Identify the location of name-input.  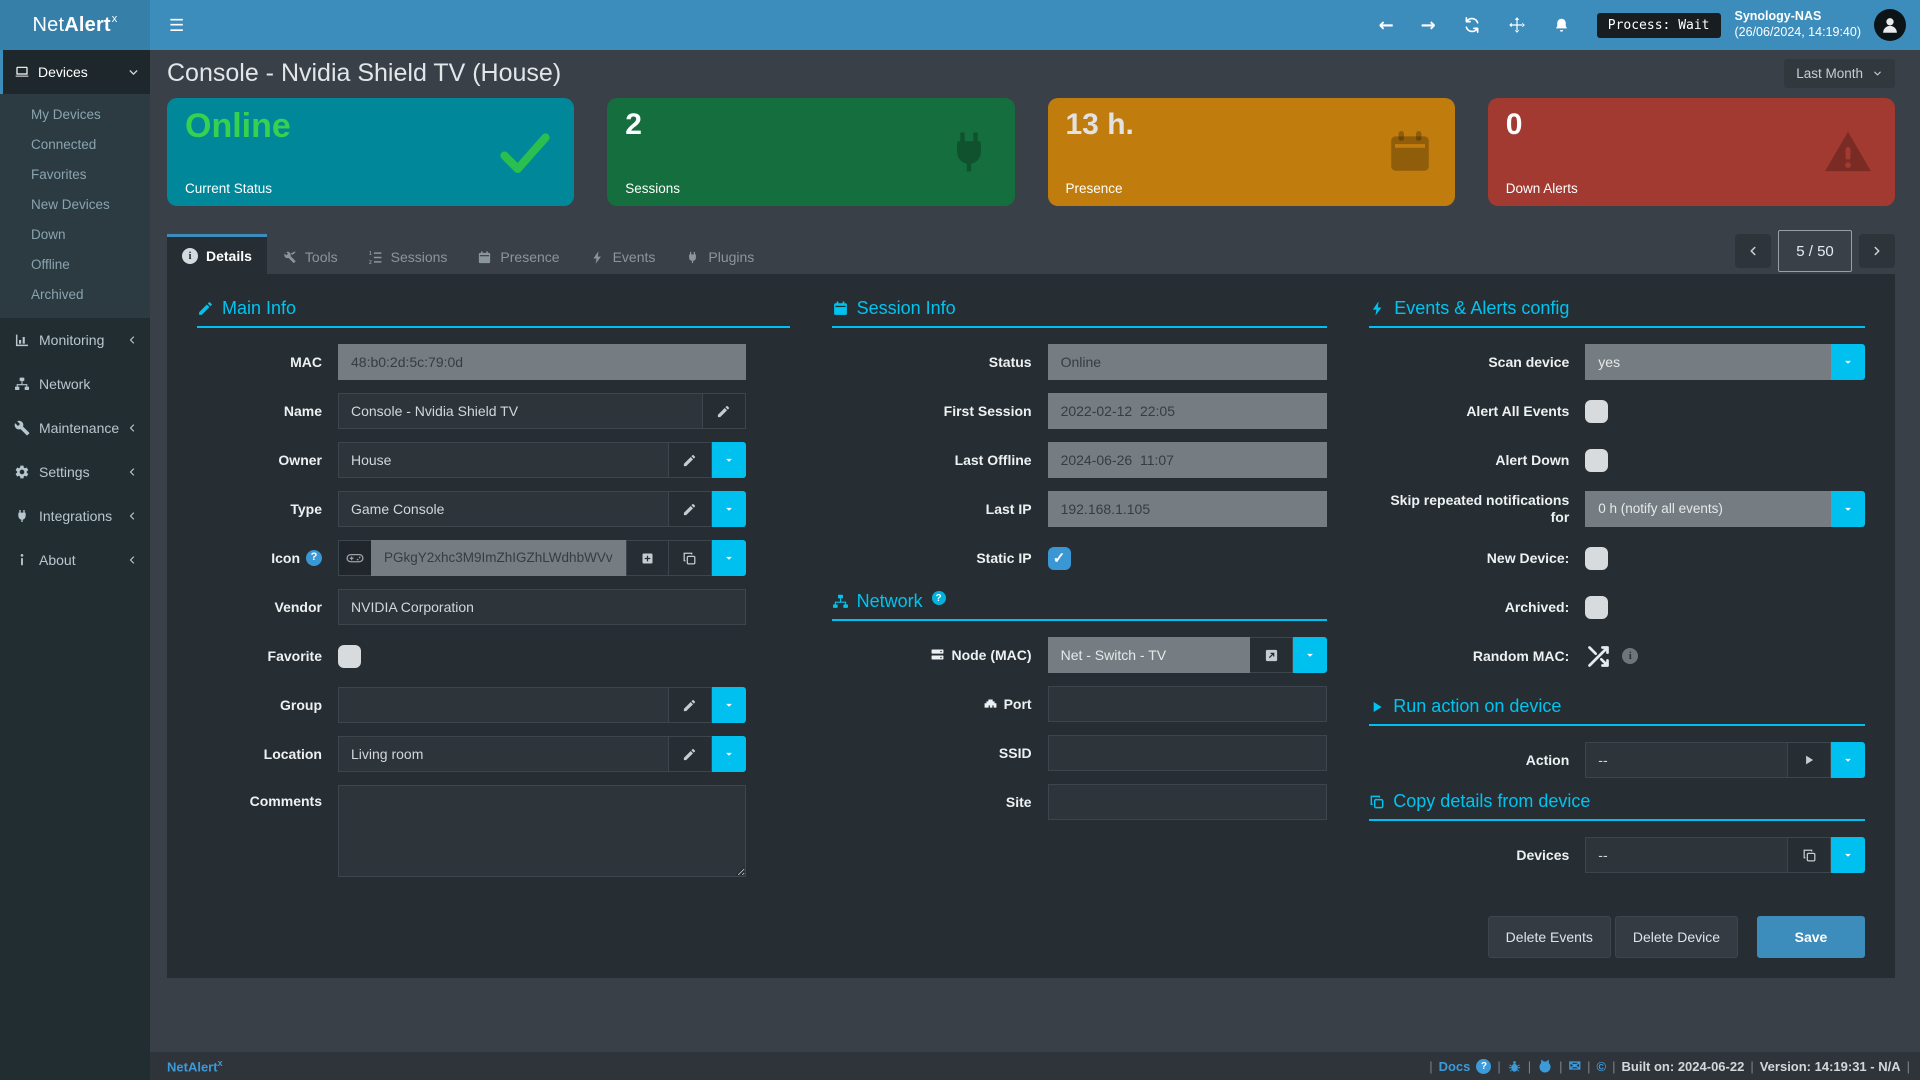
(520, 411).